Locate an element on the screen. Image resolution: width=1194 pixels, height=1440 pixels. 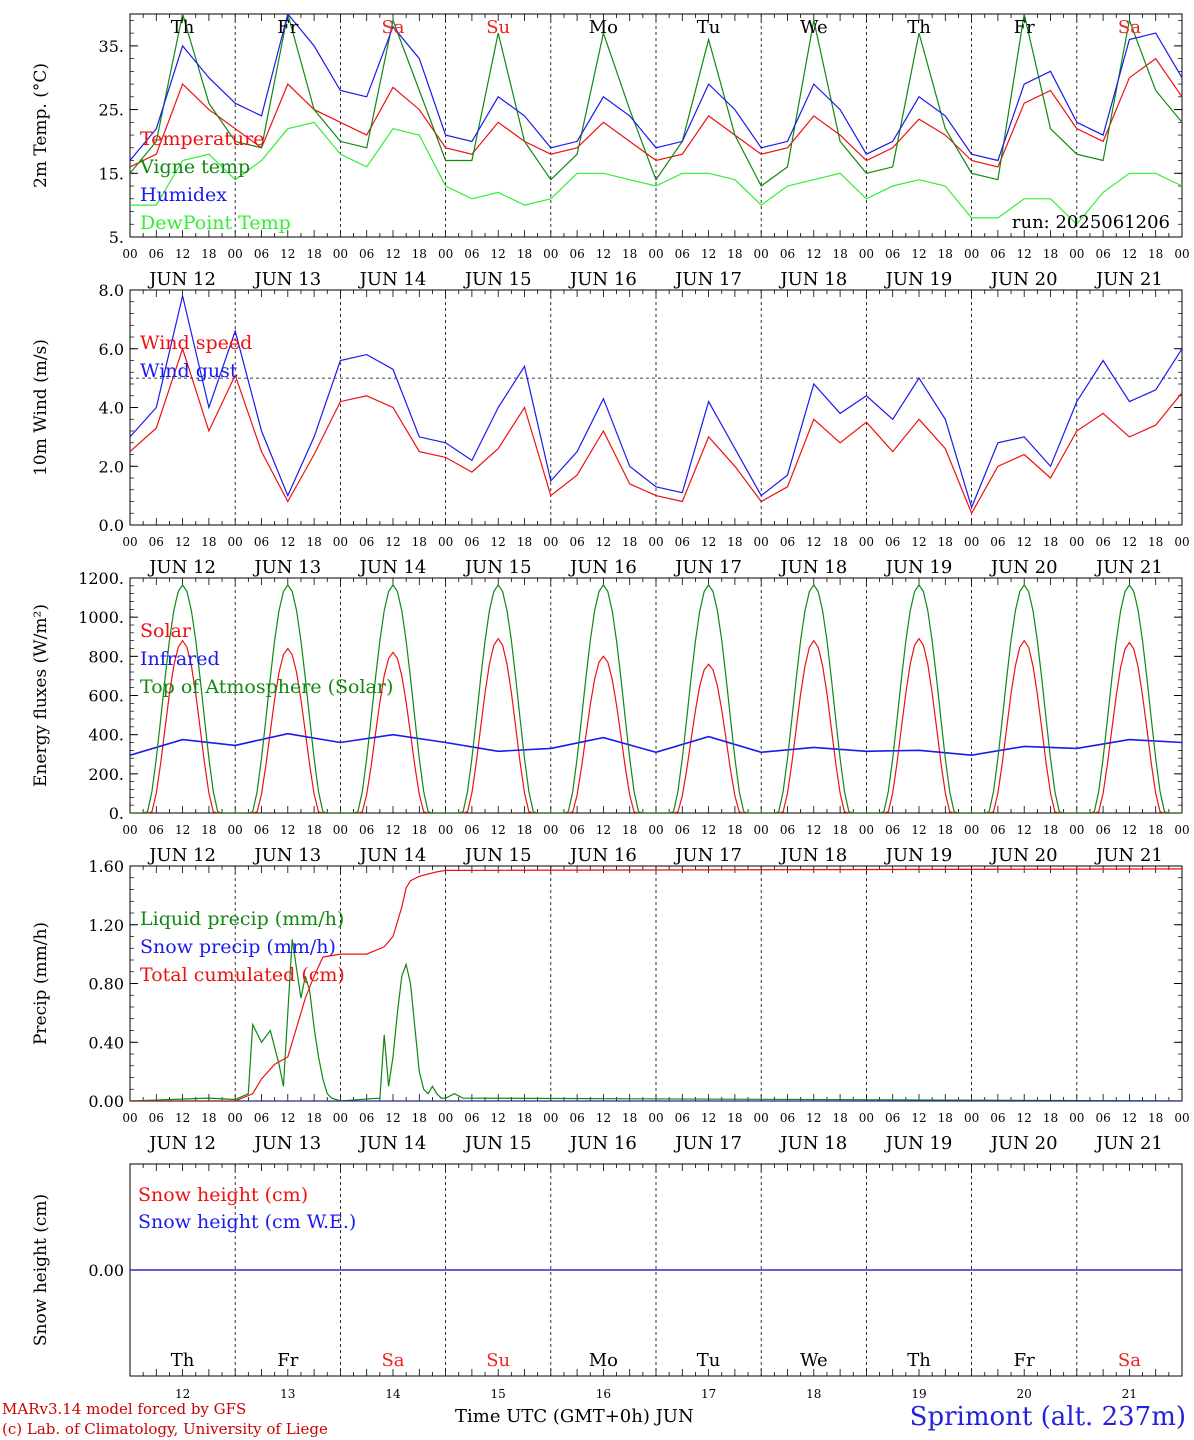
day-number-label: 16 is located at coordinates (603, 1394).